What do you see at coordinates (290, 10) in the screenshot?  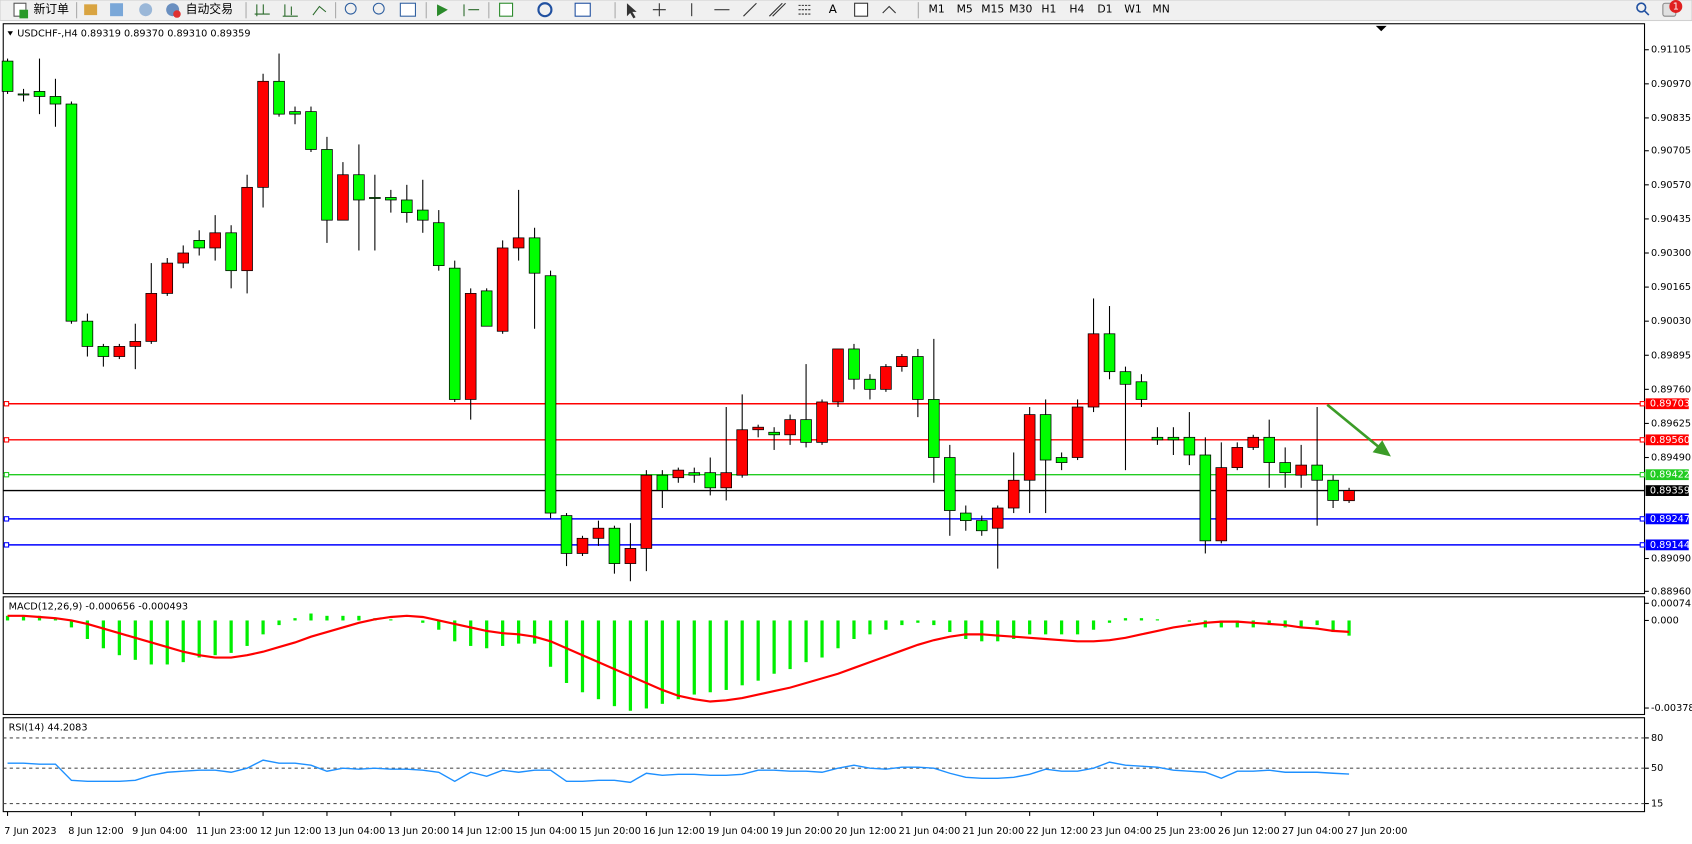 I see `candle-icon` at bounding box center [290, 10].